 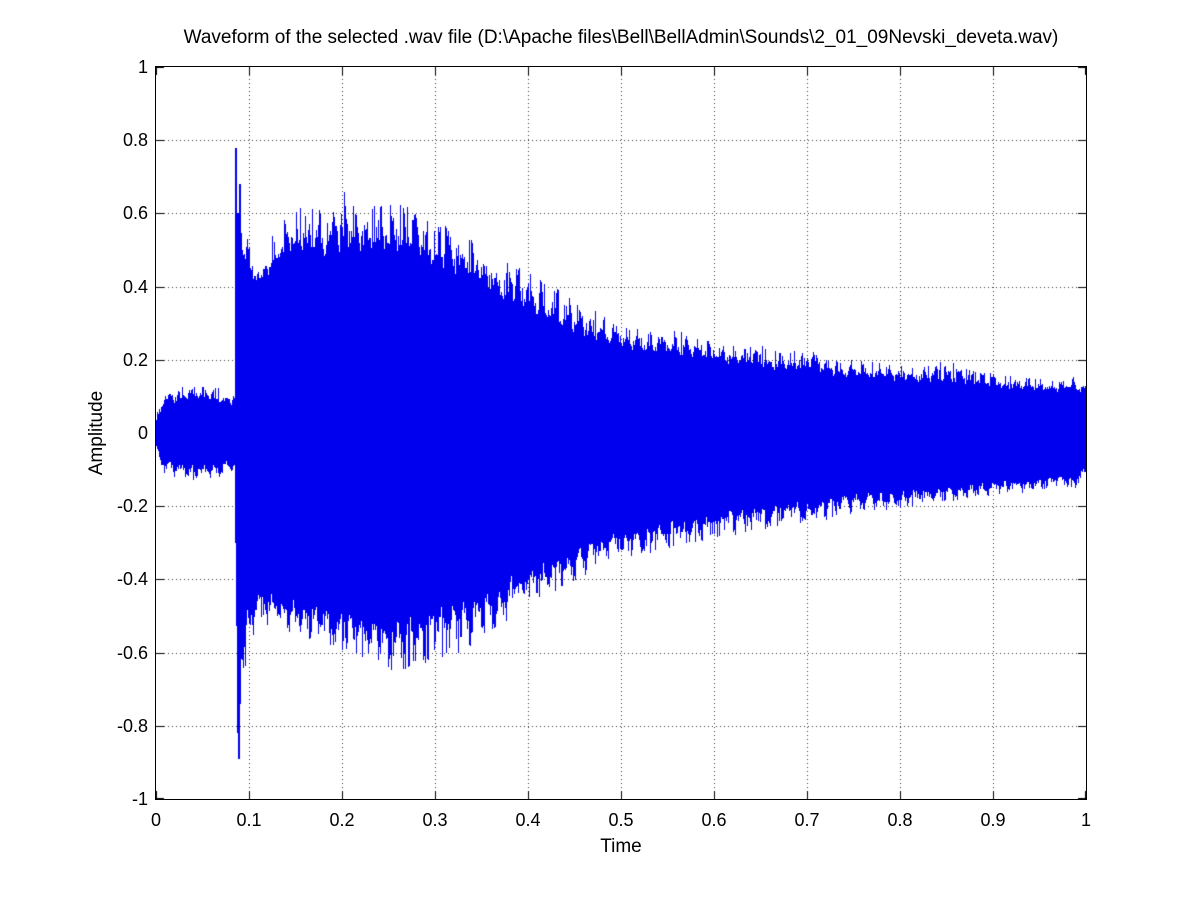 I want to click on y-tick-label: -0.4, so click(x=132, y=579).